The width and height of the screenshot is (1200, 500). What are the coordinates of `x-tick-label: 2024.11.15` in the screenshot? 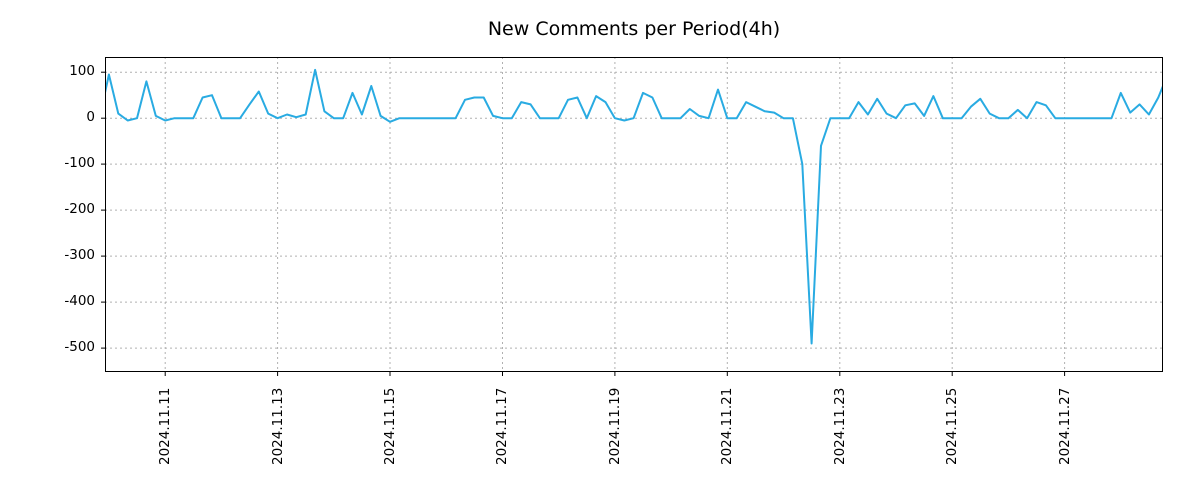 It's located at (390, 426).